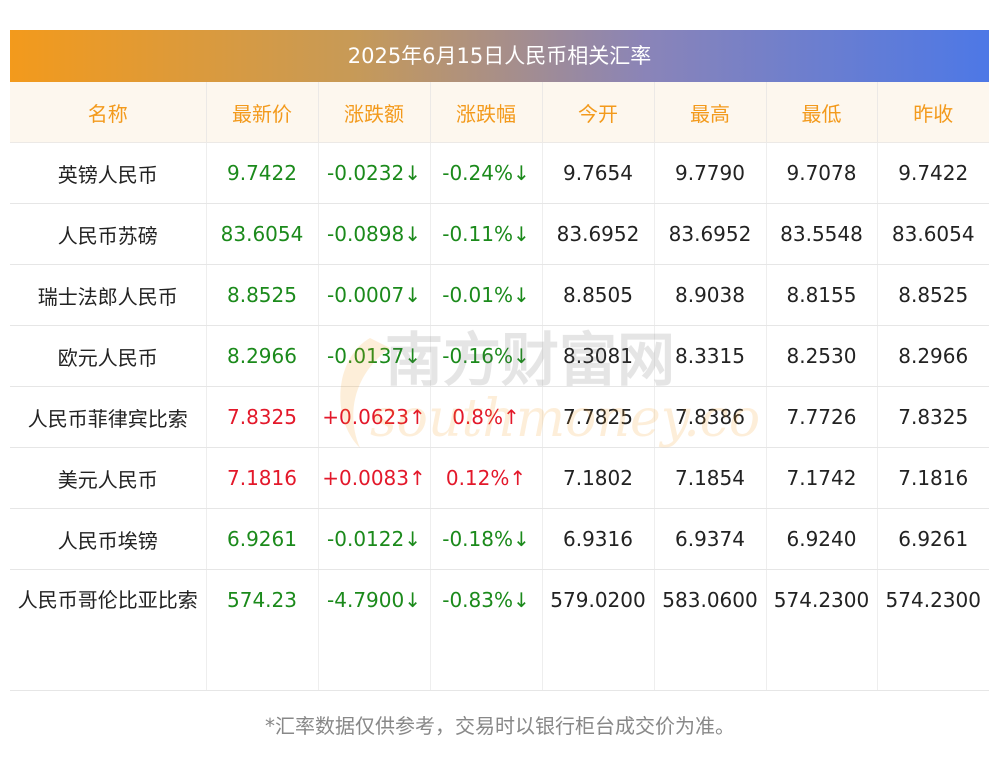  What do you see at coordinates (373, 356) in the screenshot?
I see `row-change: -0.0137↓` at bounding box center [373, 356].